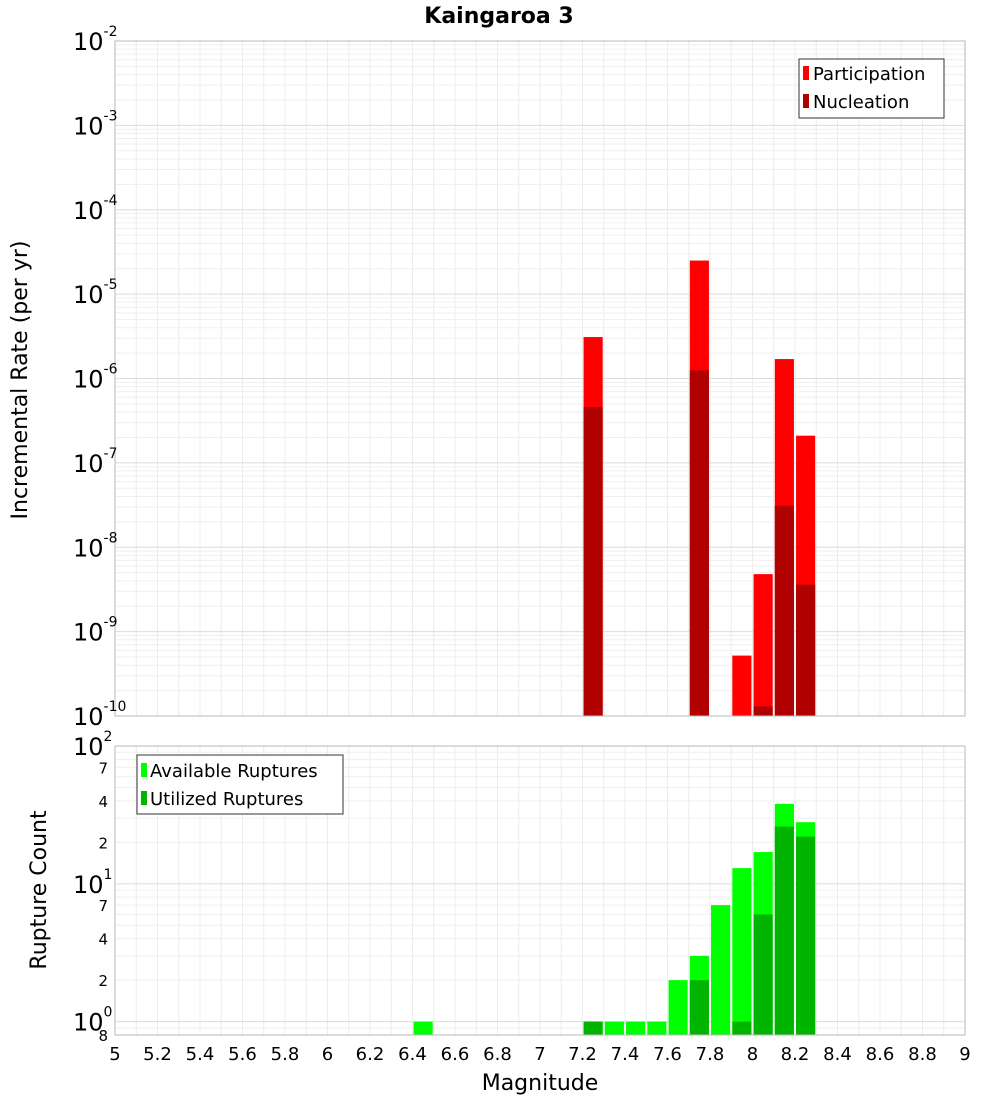 This screenshot has width=1000, height=1100. What do you see at coordinates (455, 1054) in the screenshot?
I see `x-tick-label: 6.6` at bounding box center [455, 1054].